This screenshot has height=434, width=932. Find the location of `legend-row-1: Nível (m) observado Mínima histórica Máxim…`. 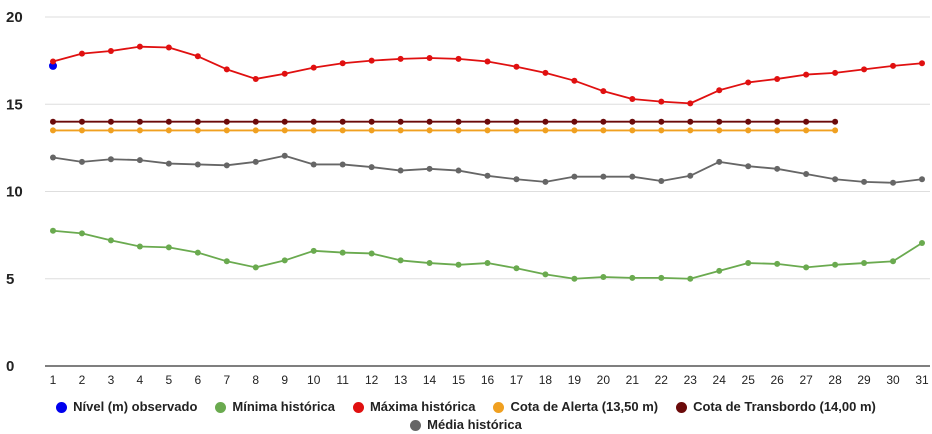

legend-row-1: Nível (m) observado Mínima histórica Máxim… is located at coordinates (466, 407).